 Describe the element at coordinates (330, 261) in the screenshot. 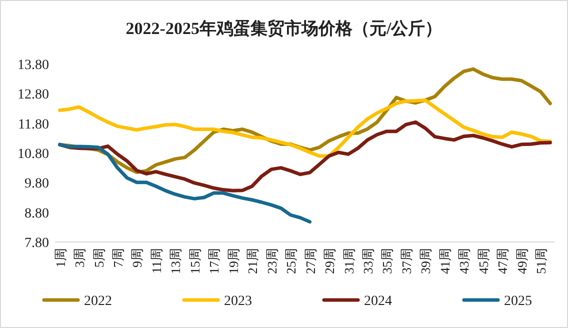

I see `x-tick-label: 29周` at that location.